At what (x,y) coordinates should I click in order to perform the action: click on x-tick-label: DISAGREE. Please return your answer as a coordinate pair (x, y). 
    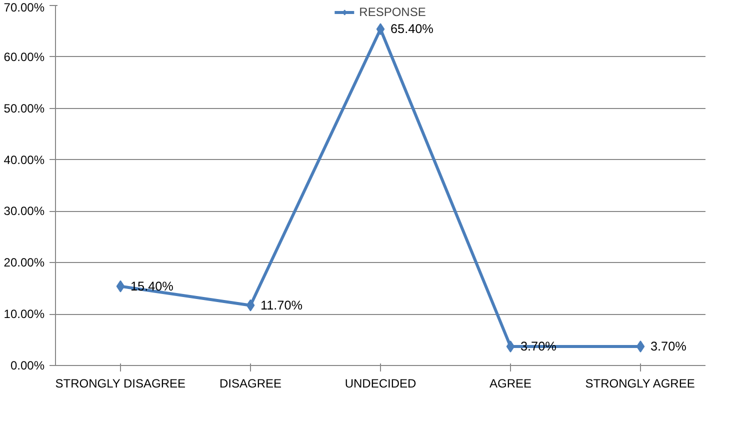
    Looking at the image, I should click on (250, 383).